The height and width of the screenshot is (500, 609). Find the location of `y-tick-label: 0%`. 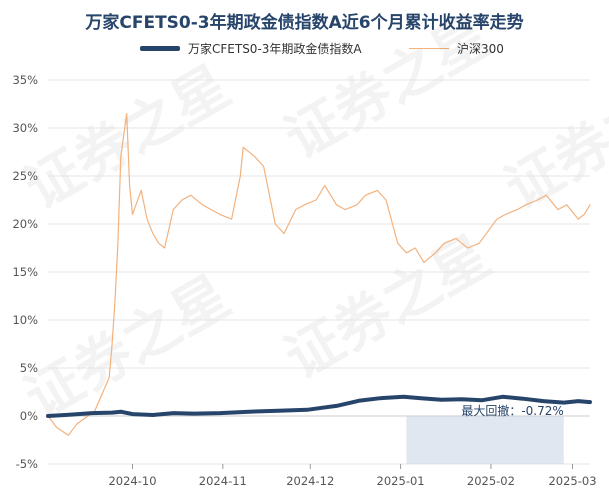

y-tick-label: 0% is located at coordinates (29, 416).